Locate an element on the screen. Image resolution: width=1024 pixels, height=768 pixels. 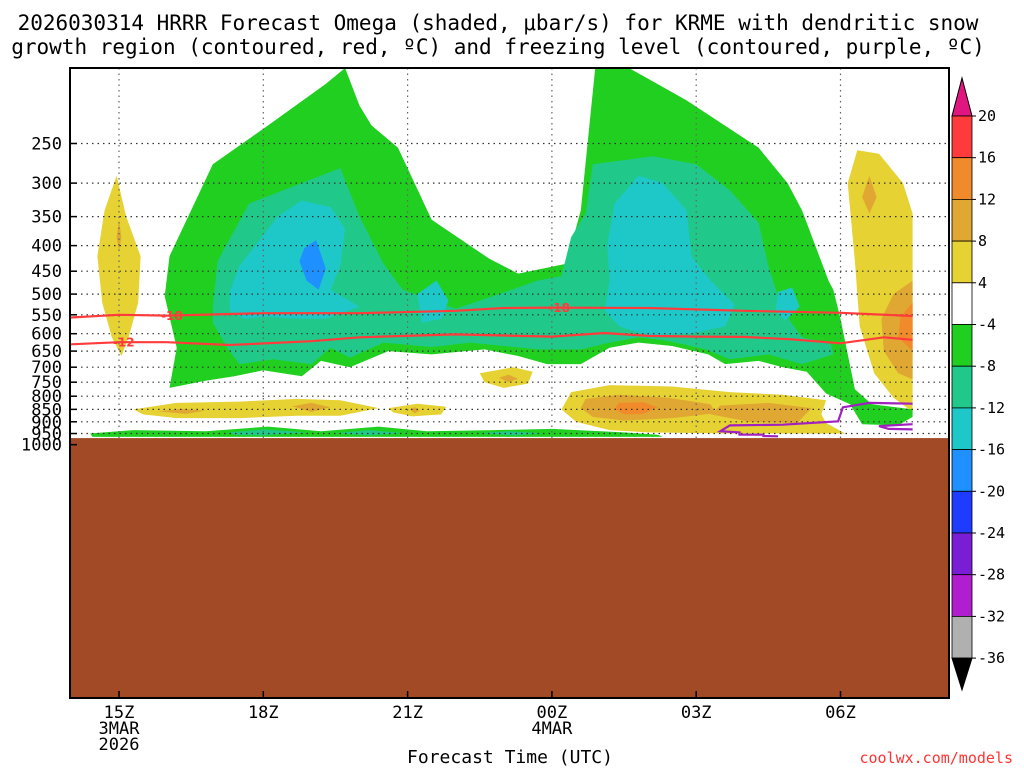
colorbar-label-4: 4 is located at coordinates (982, 283).